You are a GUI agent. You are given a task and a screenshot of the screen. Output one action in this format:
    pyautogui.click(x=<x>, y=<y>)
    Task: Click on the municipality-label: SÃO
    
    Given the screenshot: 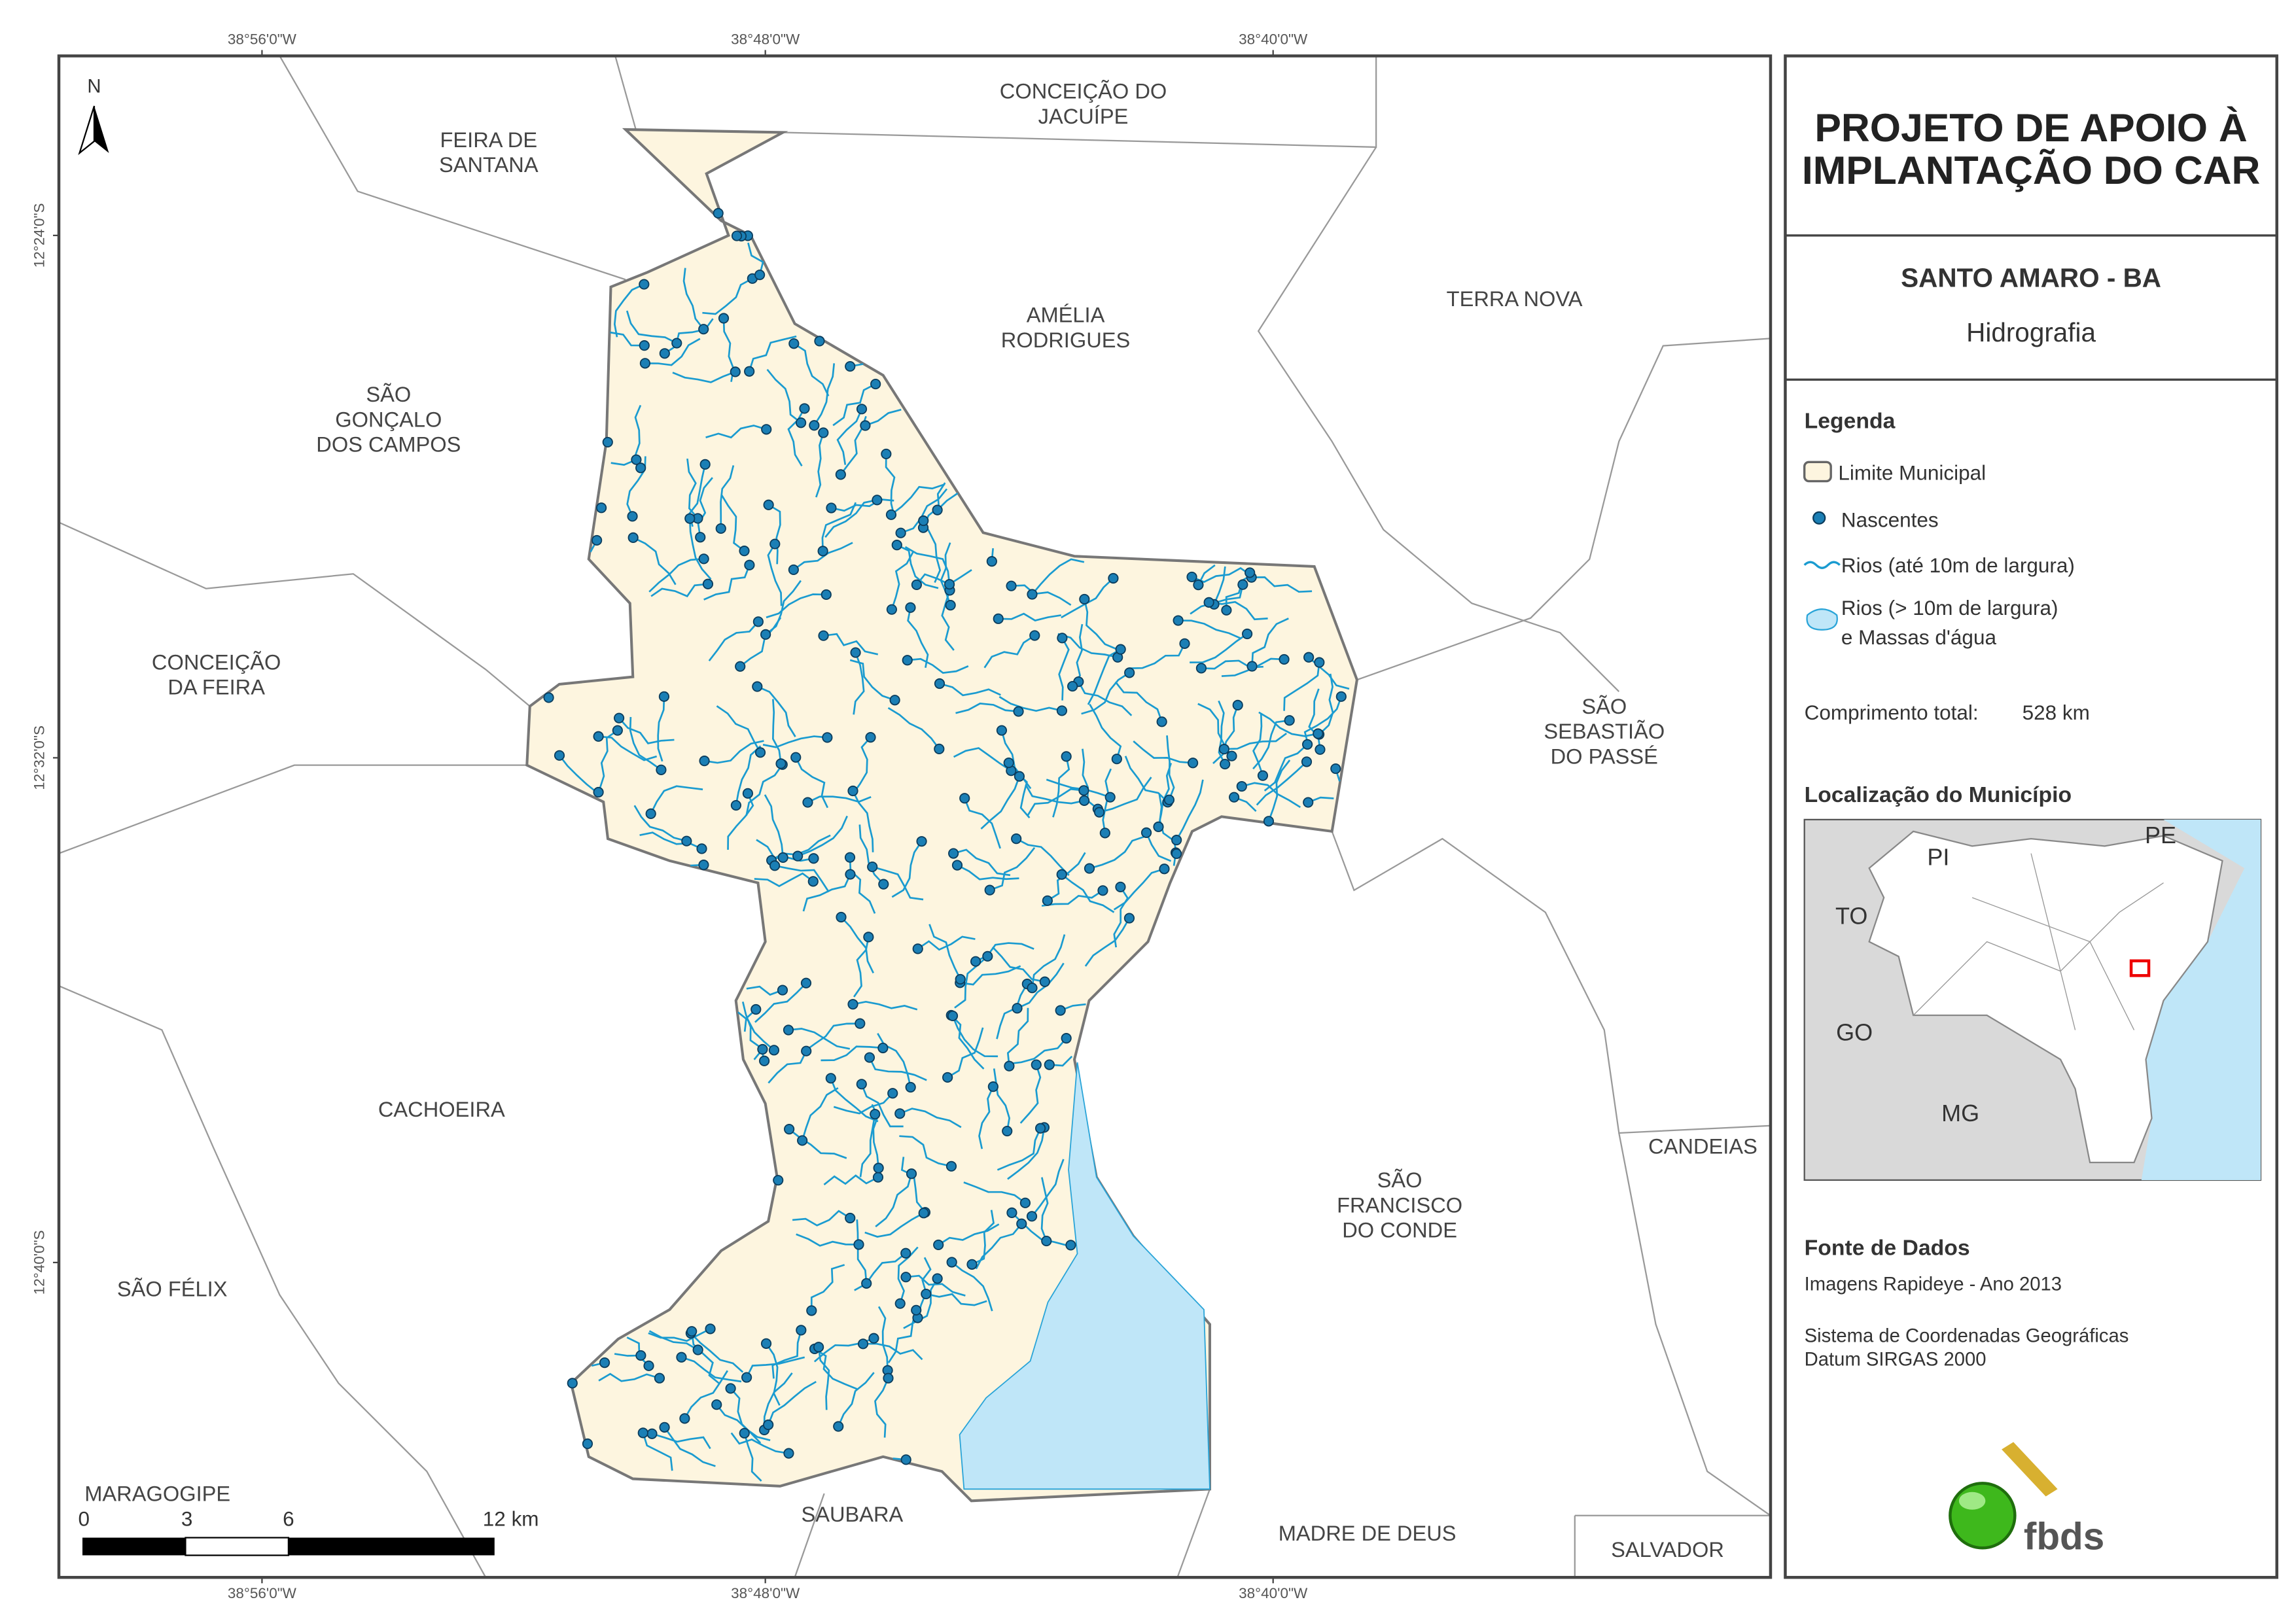 What is the action you would take?
    pyautogui.click(x=1400, y=1180)
    